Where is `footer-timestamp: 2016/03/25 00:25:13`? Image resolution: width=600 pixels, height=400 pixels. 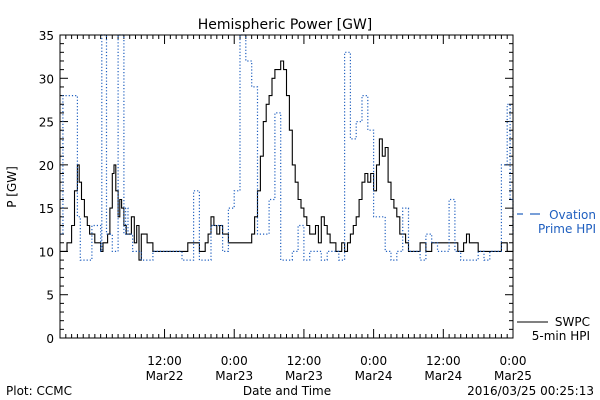 footer-timestamp: 2016/03/25 00:25:13 is located at coordinates (530, 391).